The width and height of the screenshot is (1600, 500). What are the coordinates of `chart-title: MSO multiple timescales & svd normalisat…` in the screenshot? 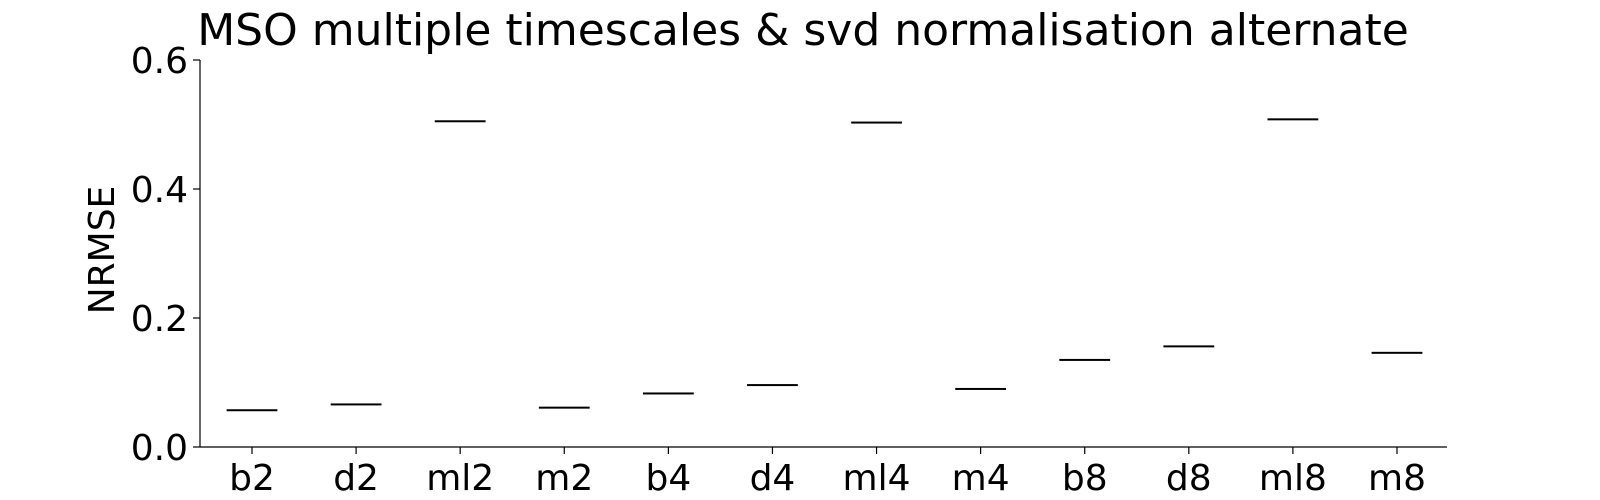 It's located at (803, 30).